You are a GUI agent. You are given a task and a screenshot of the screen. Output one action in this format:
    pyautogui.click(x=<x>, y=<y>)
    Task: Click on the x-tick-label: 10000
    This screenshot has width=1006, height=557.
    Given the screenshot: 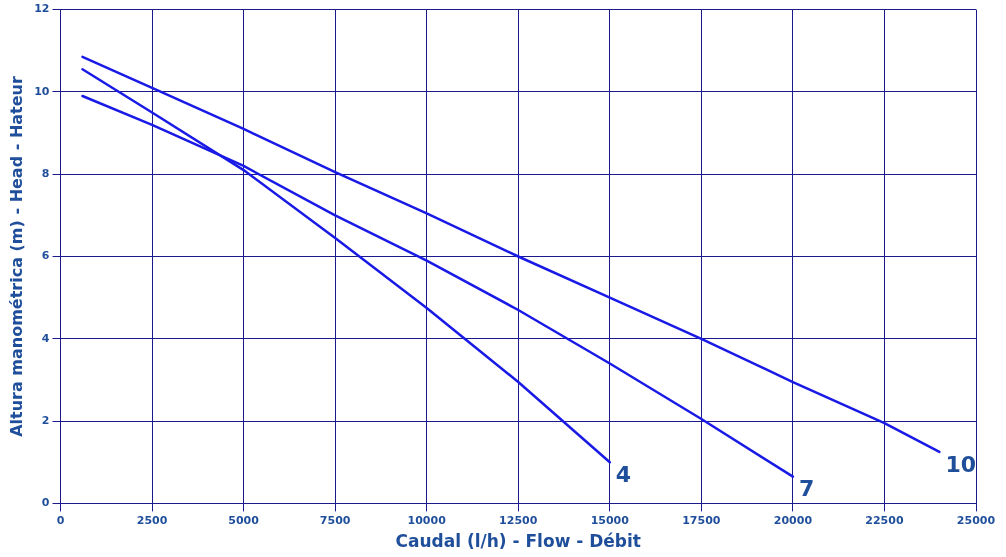 What is the action you would take?
    pyautogui.click(x=427, y=520)
    